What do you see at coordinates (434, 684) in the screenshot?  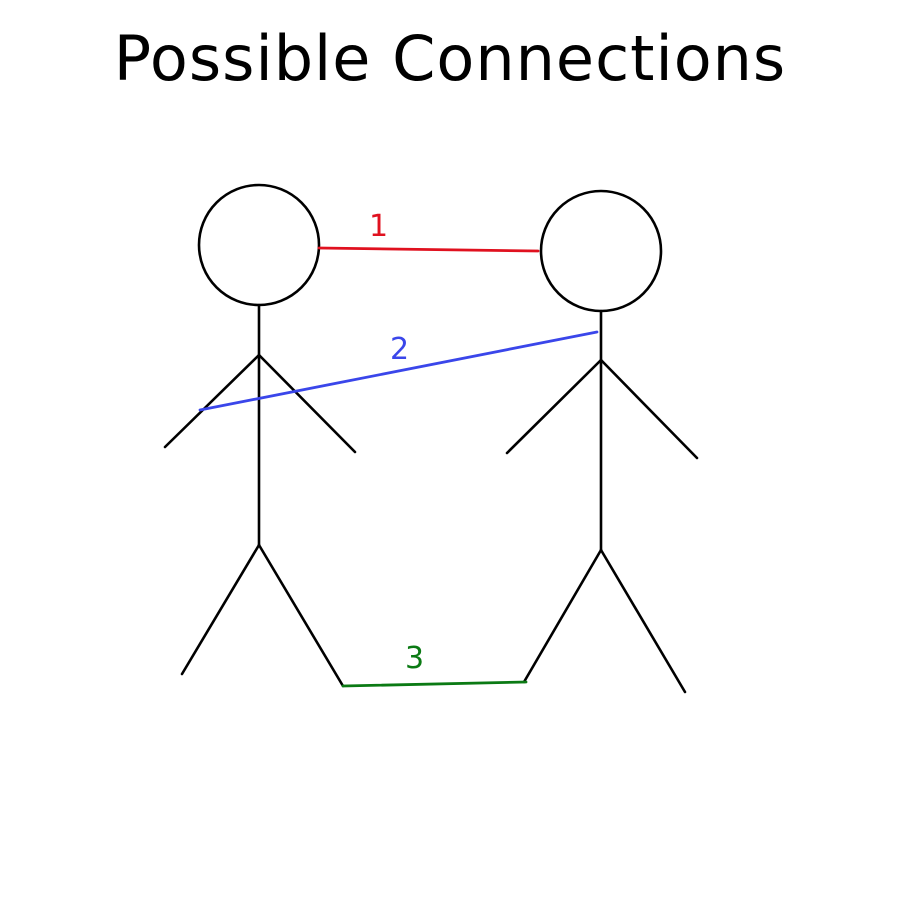 I see `connection-3-line` at bounding box center [434, 684].